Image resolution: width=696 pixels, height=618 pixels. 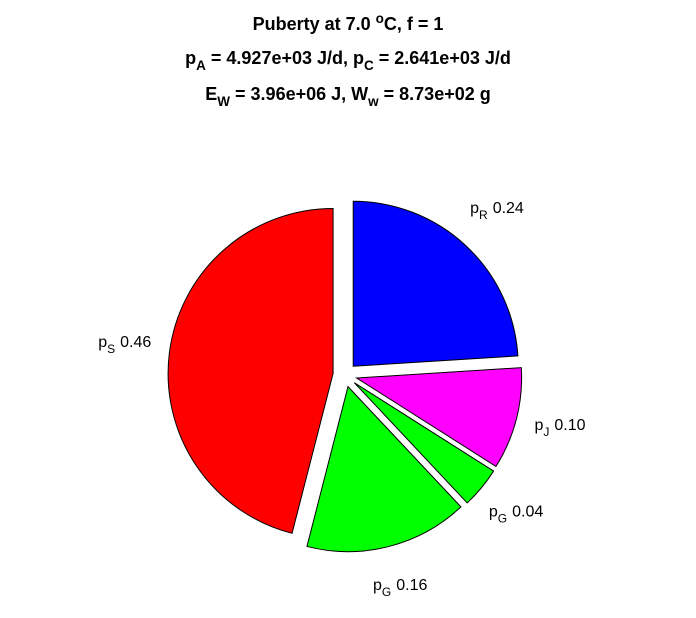 What do you see at coordinates (369, 65) in the screenshot?
I see `subscript: C` at bounding box center [369, 65].